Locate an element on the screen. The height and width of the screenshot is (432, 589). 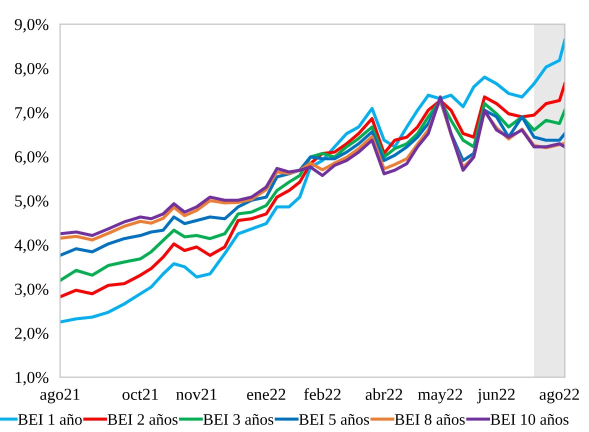
legend-label: BEI 1 año is located at coordinates (50, 419).